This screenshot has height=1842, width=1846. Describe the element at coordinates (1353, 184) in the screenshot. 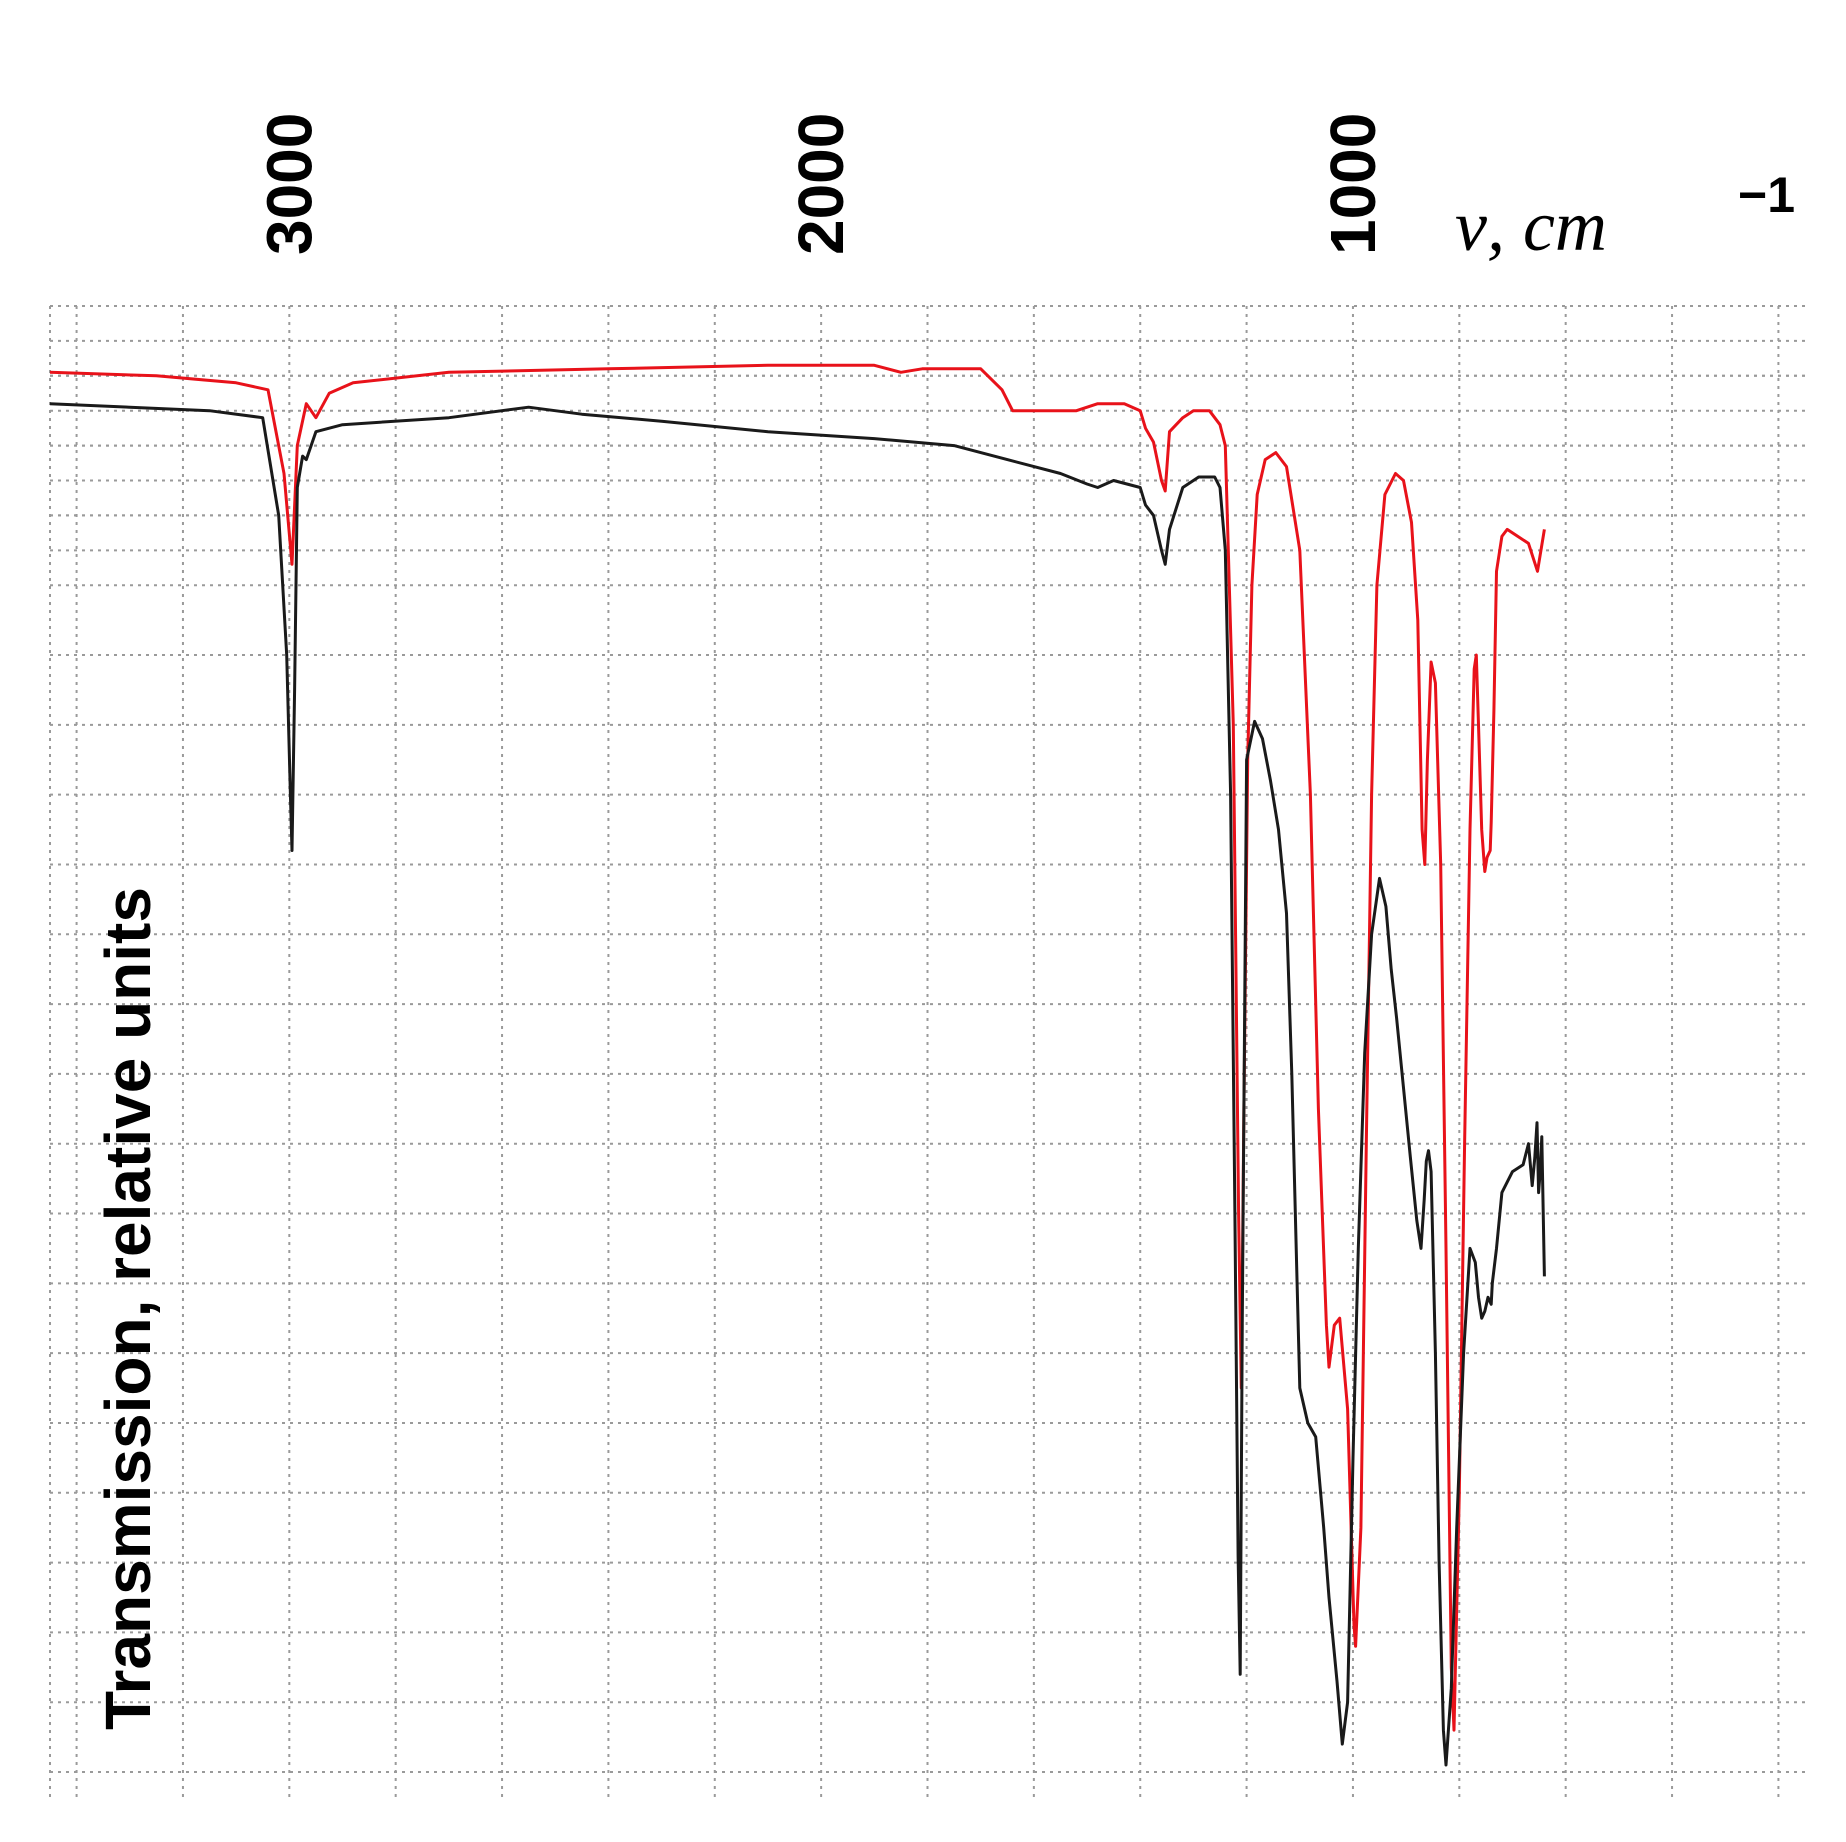

I see `x-tick-label: 1000` at that location.